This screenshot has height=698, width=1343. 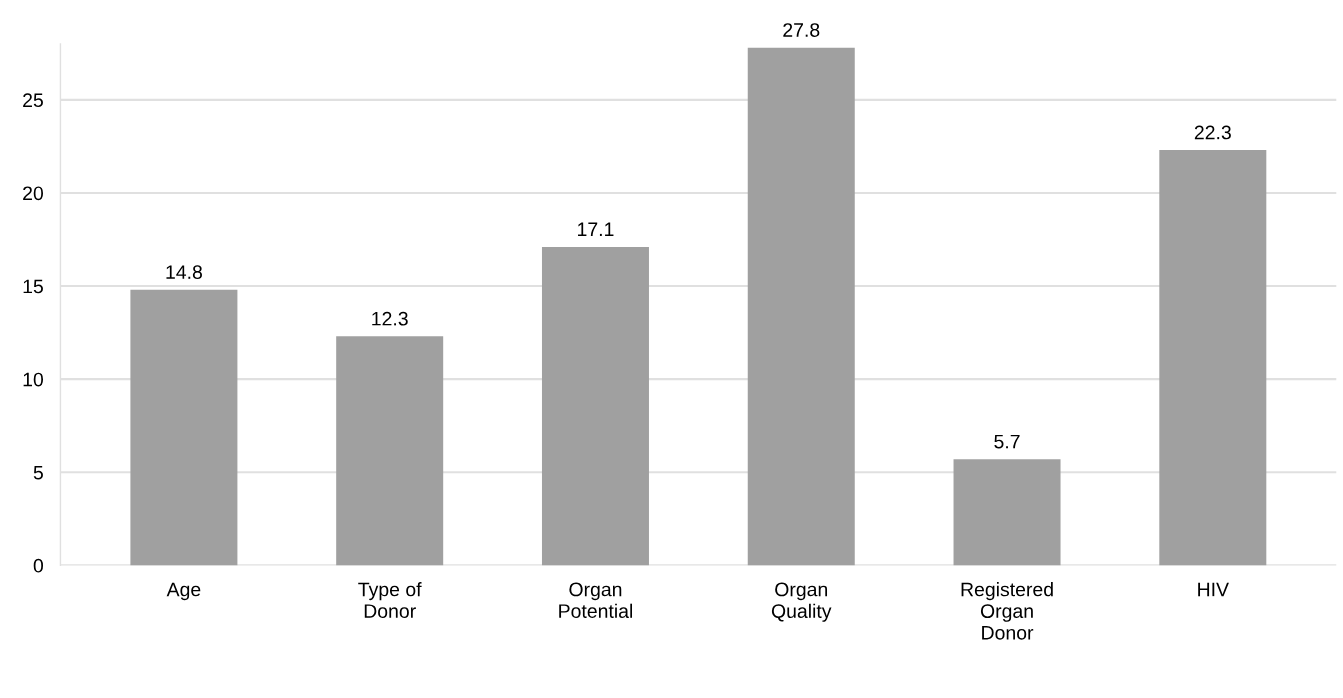 I want to click on y-tick-label: 0, so click(x=38, y=565).